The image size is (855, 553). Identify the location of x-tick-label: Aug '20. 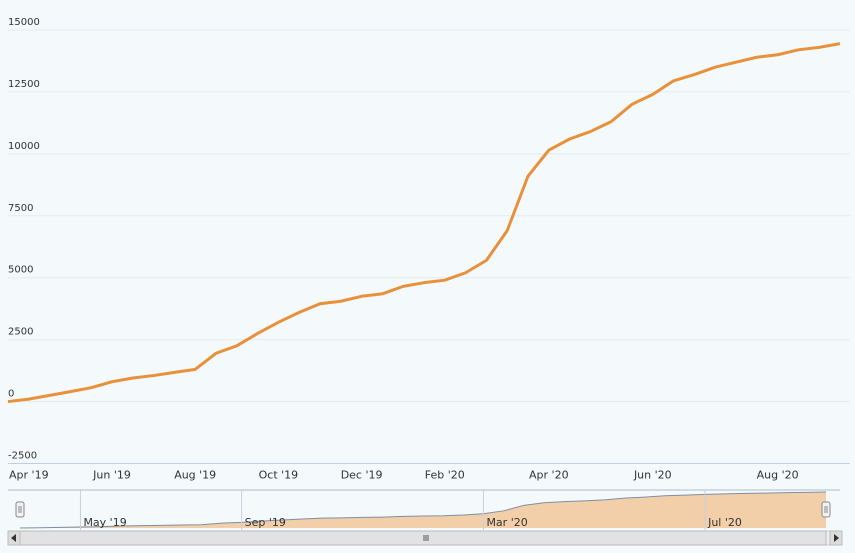
(778, 475).